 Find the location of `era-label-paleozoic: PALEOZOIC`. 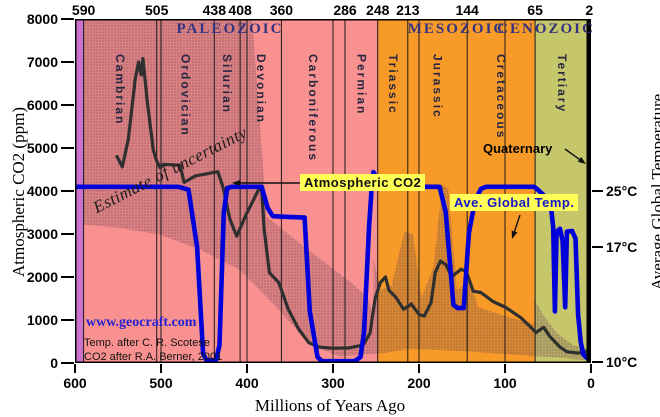

era-label-paleozoic: PALEOZOIC is located at coordinates (230, 29).